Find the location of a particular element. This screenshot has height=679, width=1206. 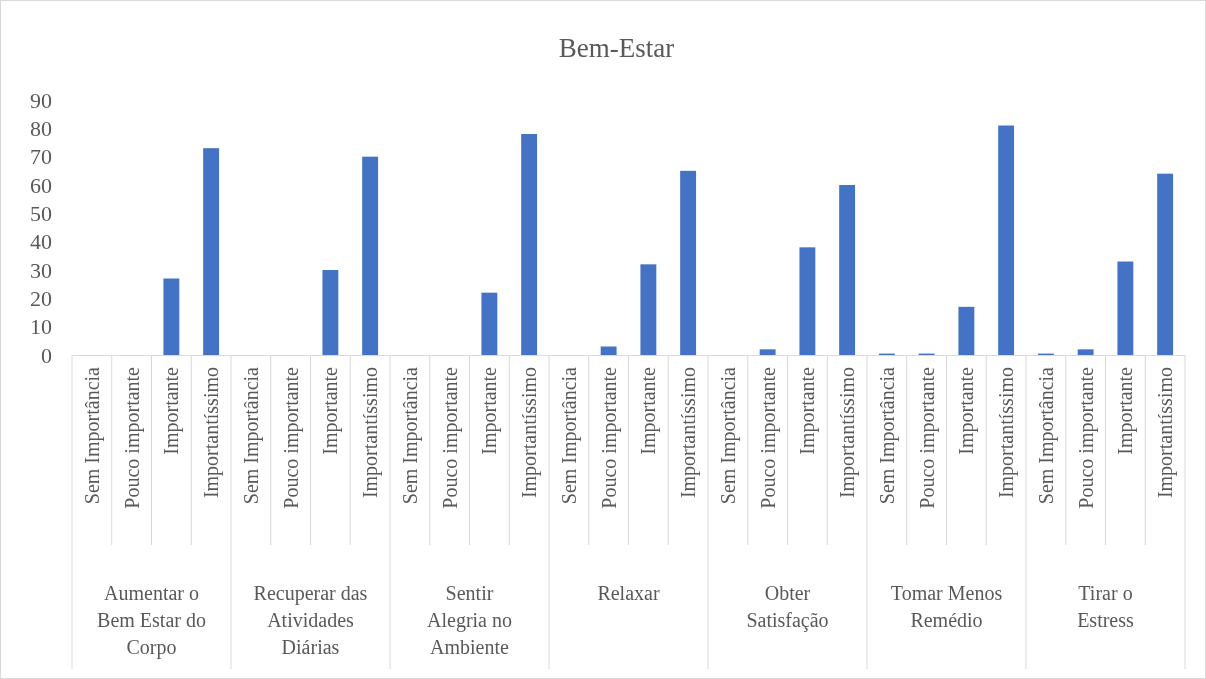

chart-title: Bem-Estar is located at coordinates (616, 48).